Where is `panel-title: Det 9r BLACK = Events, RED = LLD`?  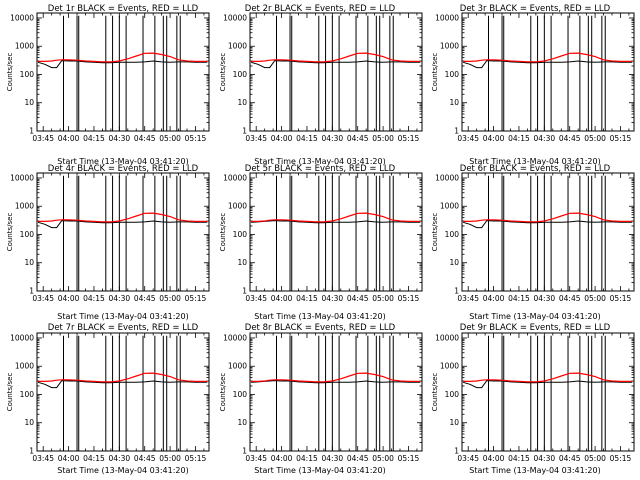
panel-title: Det 9r BLACK = Events, RED = LLD is located at coordinates (535, 328).